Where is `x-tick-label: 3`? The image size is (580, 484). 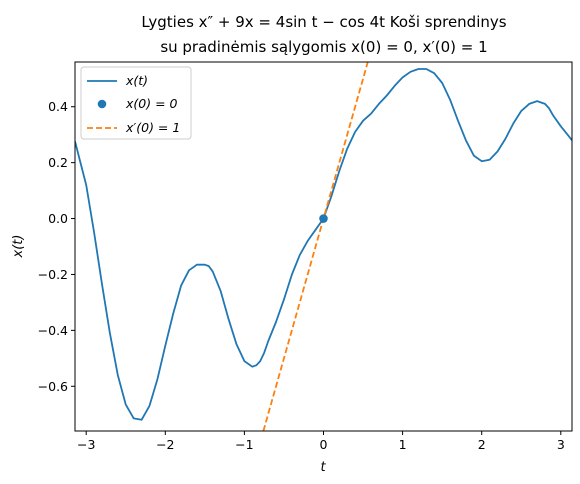 x-tick-label: 3 is located at coordinates (561, 444).